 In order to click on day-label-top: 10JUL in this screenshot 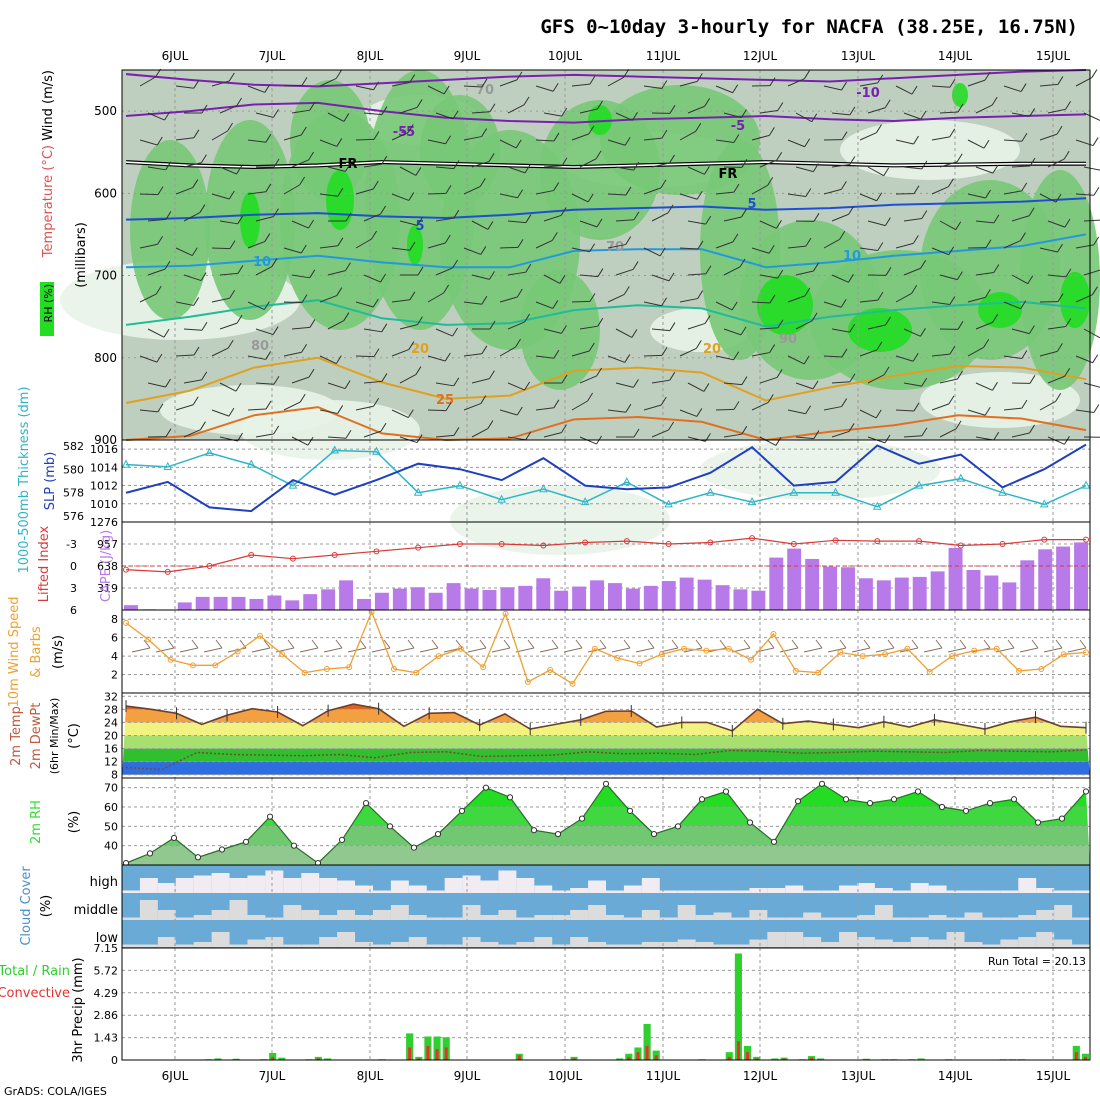, I will do `click(565, 56)`.